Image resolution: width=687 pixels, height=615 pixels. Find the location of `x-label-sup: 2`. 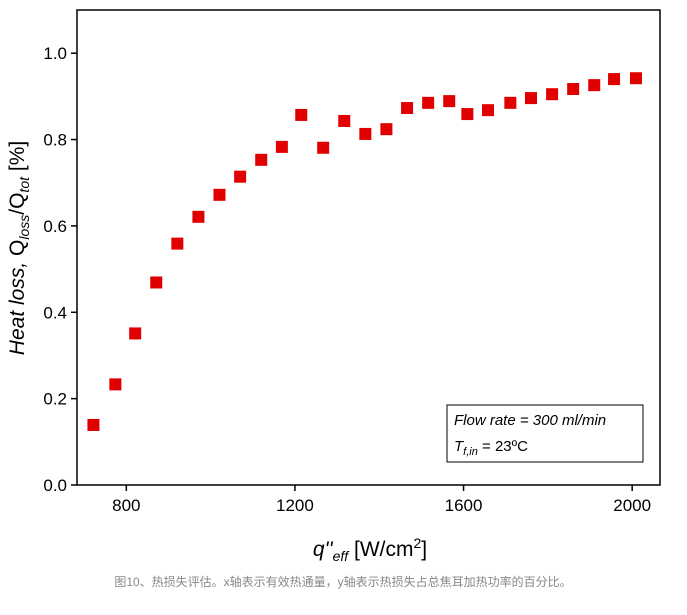

x-label-sup: 2 is located at coordinates (417, 543).